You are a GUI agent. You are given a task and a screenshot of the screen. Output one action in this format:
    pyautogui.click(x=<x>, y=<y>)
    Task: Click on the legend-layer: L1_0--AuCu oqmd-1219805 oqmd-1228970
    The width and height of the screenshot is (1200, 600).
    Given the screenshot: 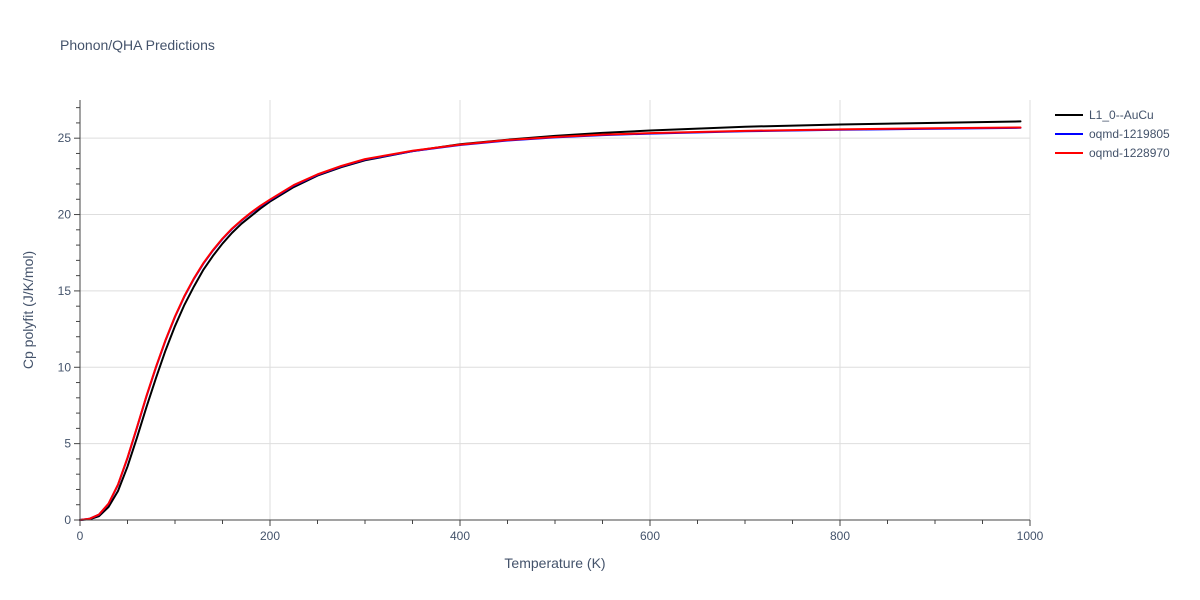 What is the action you would take?
    pyautogui.click(x=1112, y=134)
    